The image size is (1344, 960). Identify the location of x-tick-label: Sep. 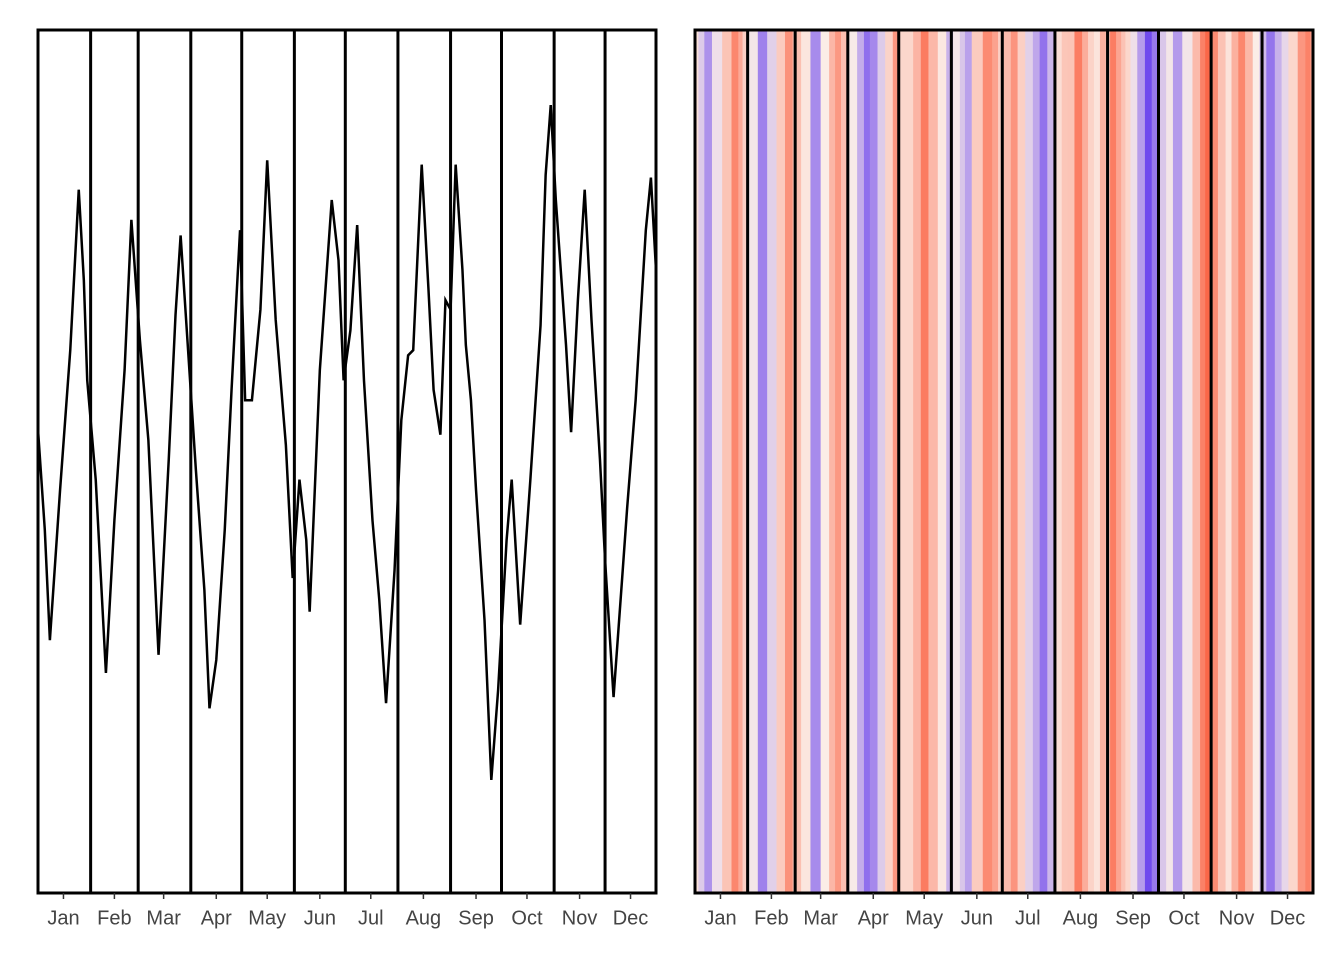
(476, 918).